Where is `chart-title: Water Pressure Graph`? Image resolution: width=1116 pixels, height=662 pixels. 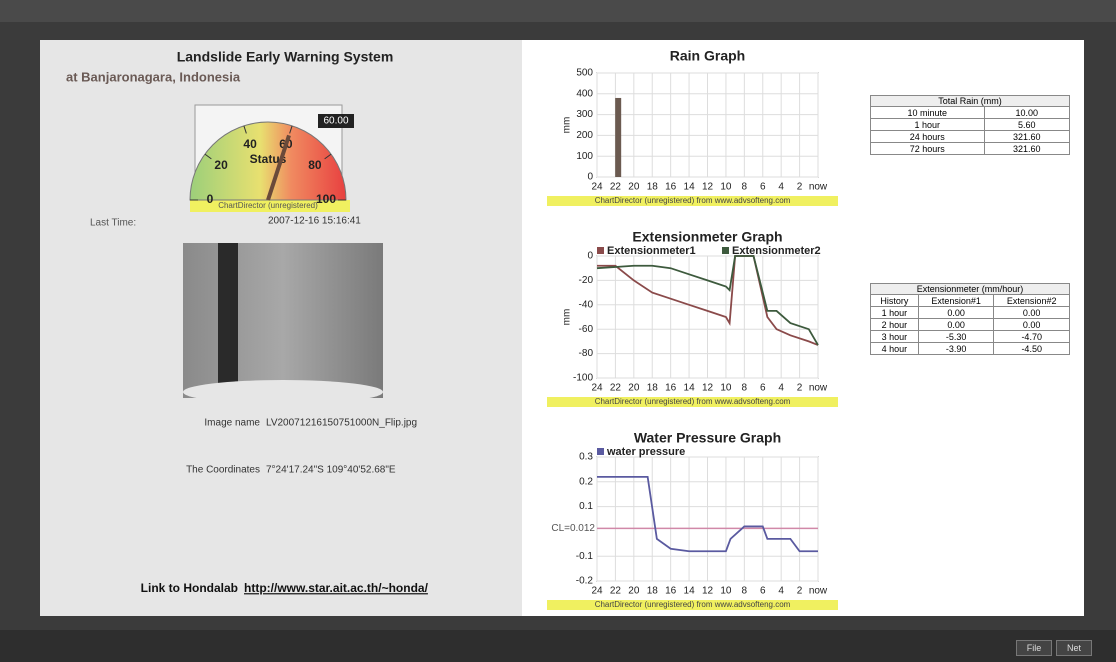 chart-title: Water Pressure Graph is located at coordinates (707, 438).